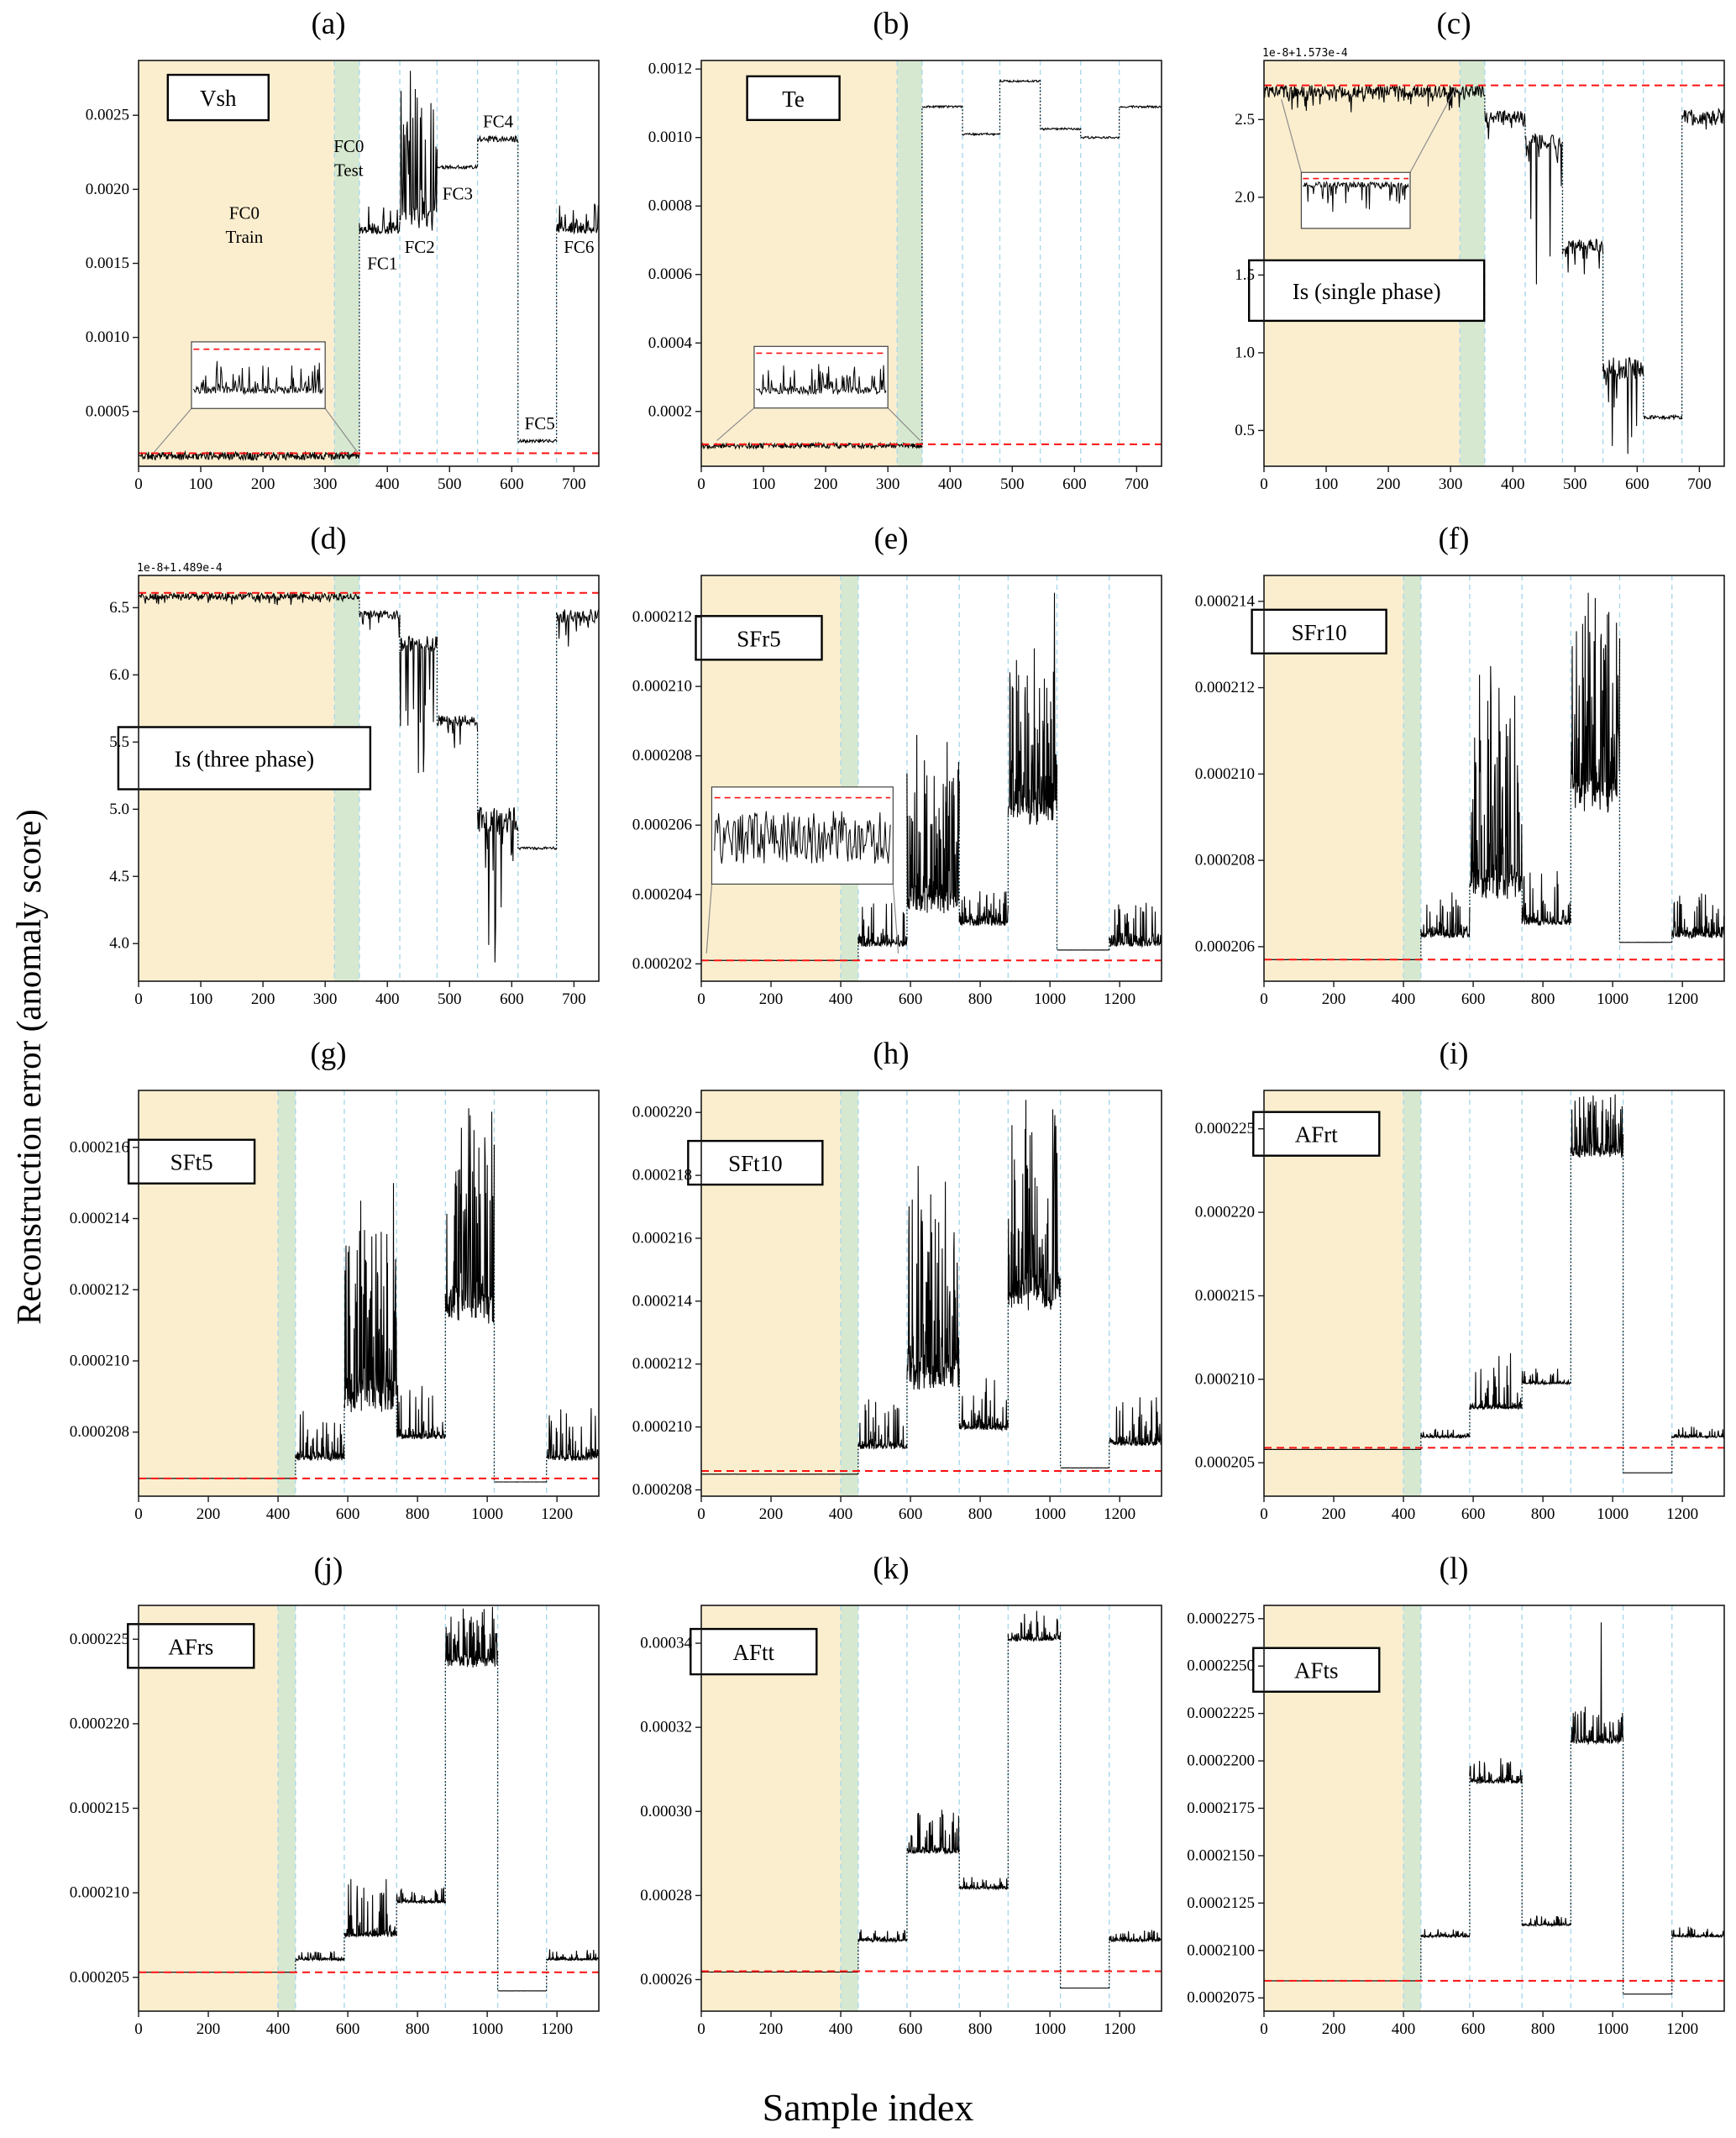 The height and width of the screenshot is (2138, 1736). What do you see at coordinates (99, 1977) in the screenshot?
I see `y-tick-label: 0.000205` at bounding box center [99, 1977].